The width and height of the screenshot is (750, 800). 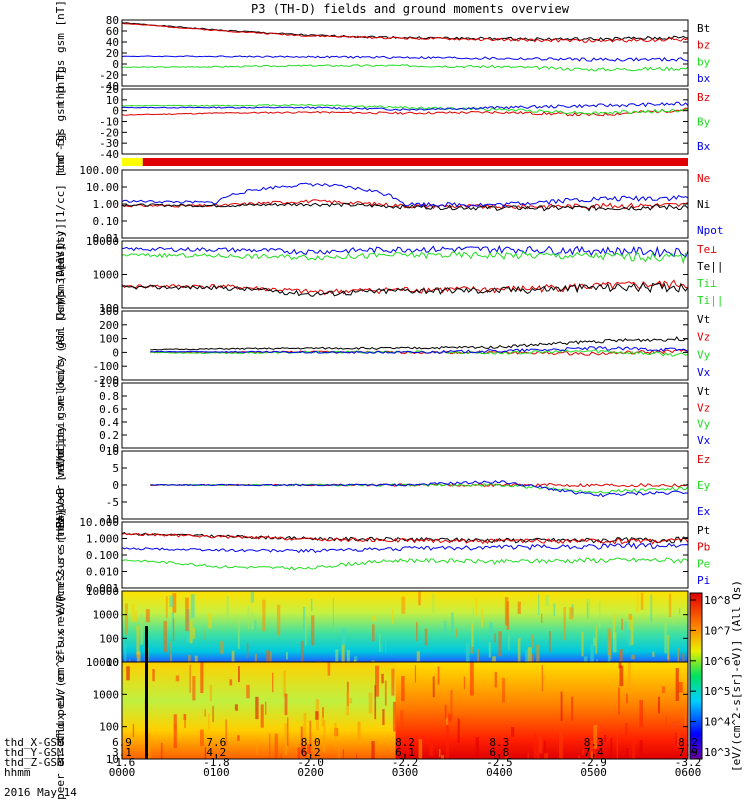 What do you see at coordinates (112, 759) in the screenshot?
I see `y-tick-label: 10` at bounding box center [112, 759].